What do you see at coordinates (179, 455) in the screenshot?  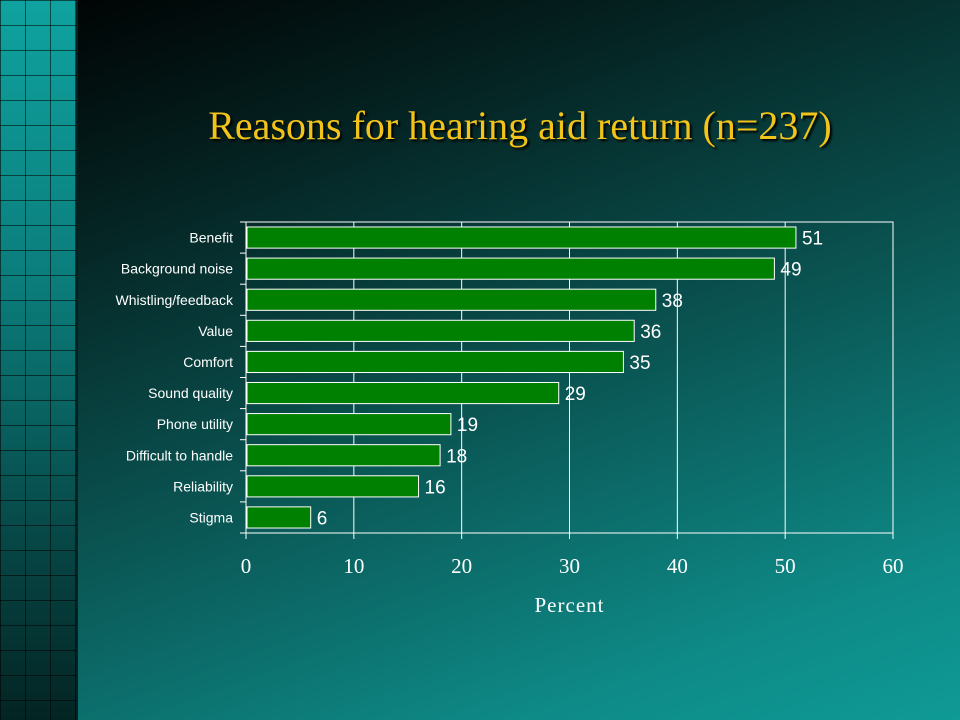 I see `category-label: Difficult to handle` at bounding box center [179, 455].